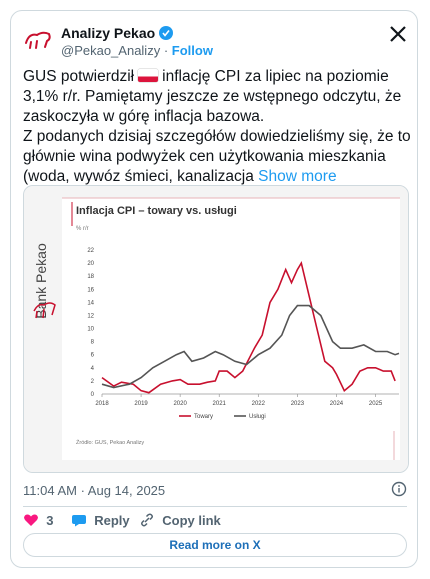 The width and height of the screenshot is (430, 579). I want to click on y-tick-label: 14, so click(90, 303).